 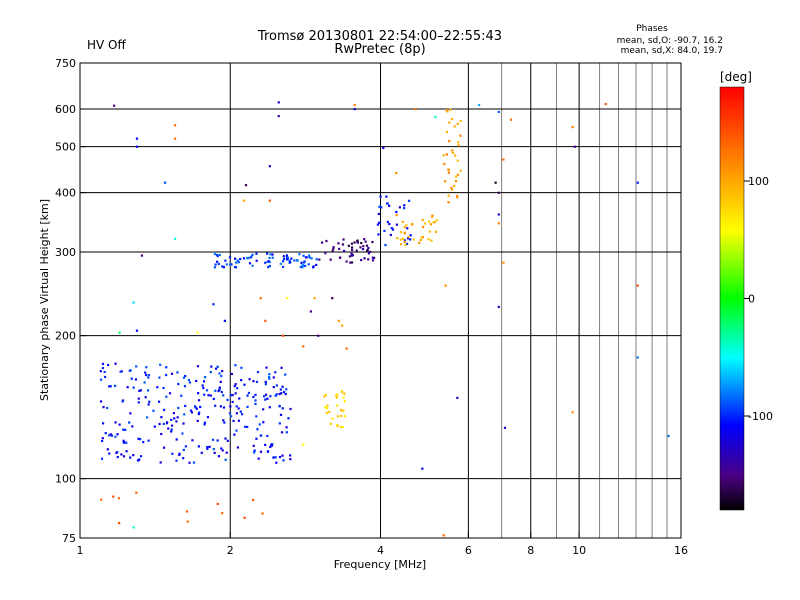 What do you see at coordinates (579, 550) in the screenshot?
I see `x-tick-label: 10` at bounding box center [579, 550].